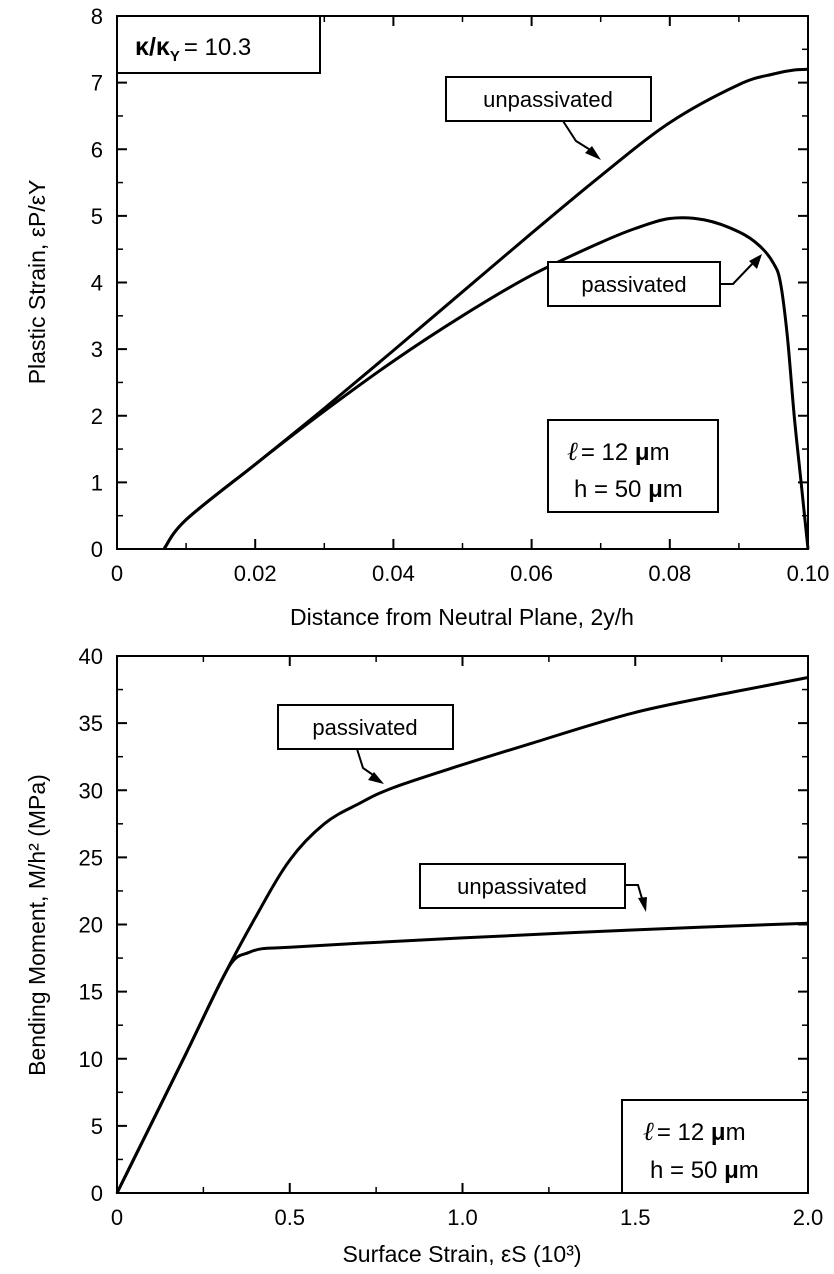 The image size is (834, 1274). I want to click on kappa-ratio: κ/κ, so click(152, 47).